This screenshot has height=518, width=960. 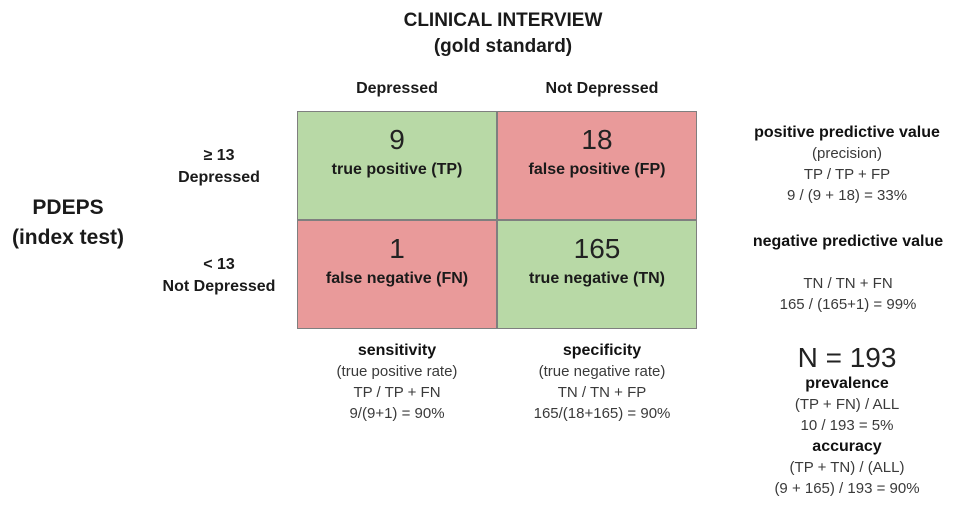 I want to click on cell-label: false negative (FN), so click(x=397, y=278).